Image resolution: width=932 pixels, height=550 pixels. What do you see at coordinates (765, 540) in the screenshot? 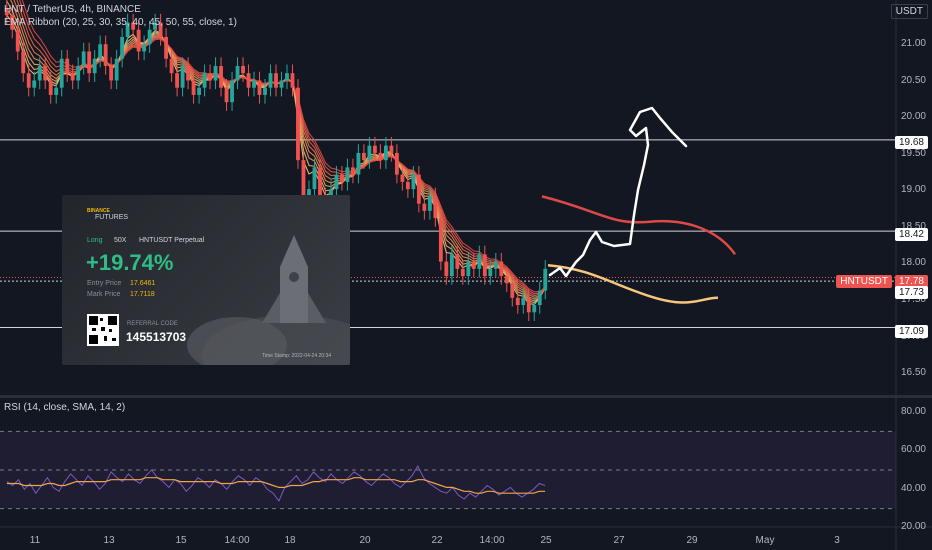
I see `x-tick: May` at bounding box center [765, 540].